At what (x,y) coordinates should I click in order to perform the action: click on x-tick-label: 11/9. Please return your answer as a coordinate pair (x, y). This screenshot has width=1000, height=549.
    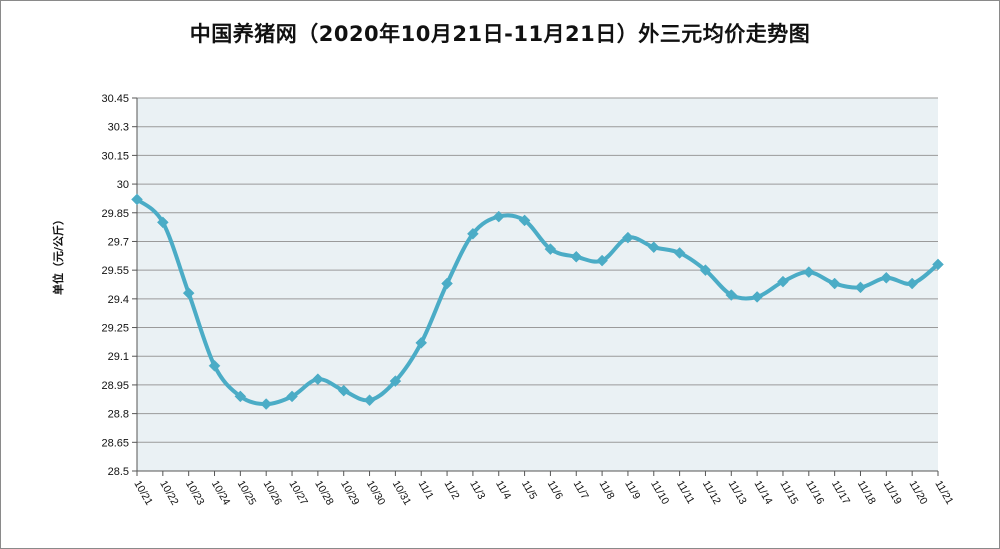
    Looking at the image, I should click on (632, 490).